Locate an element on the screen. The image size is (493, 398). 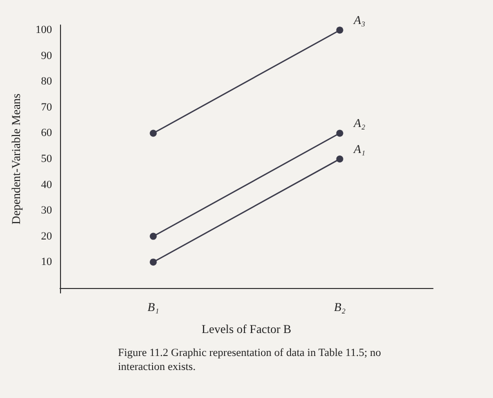
y-tick-label: 30 is located at coordinates (46, 210).